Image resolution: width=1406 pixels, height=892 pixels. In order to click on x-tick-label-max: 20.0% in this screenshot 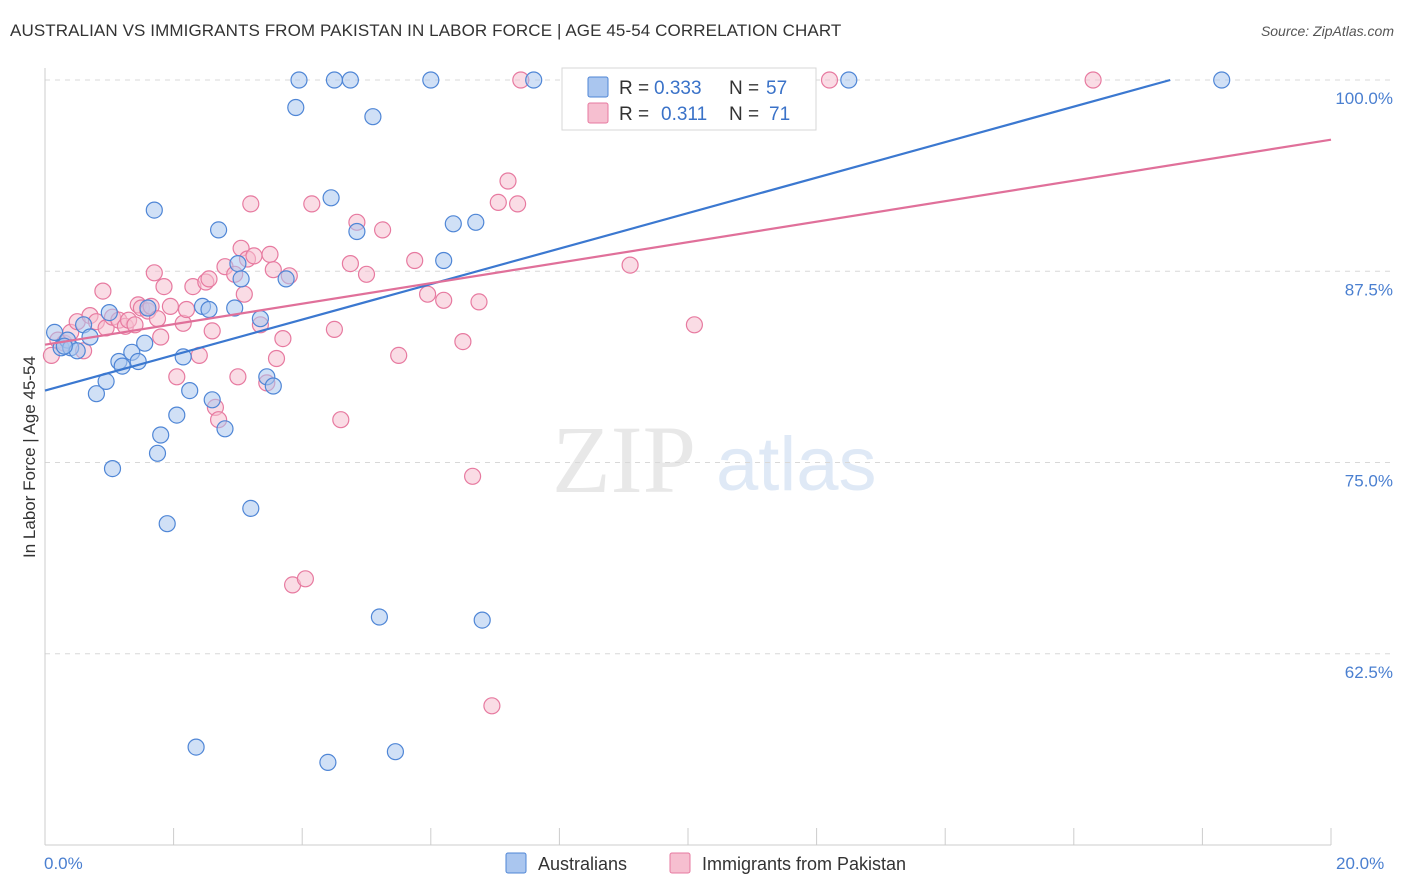, I will do `click(1360, 863)`.